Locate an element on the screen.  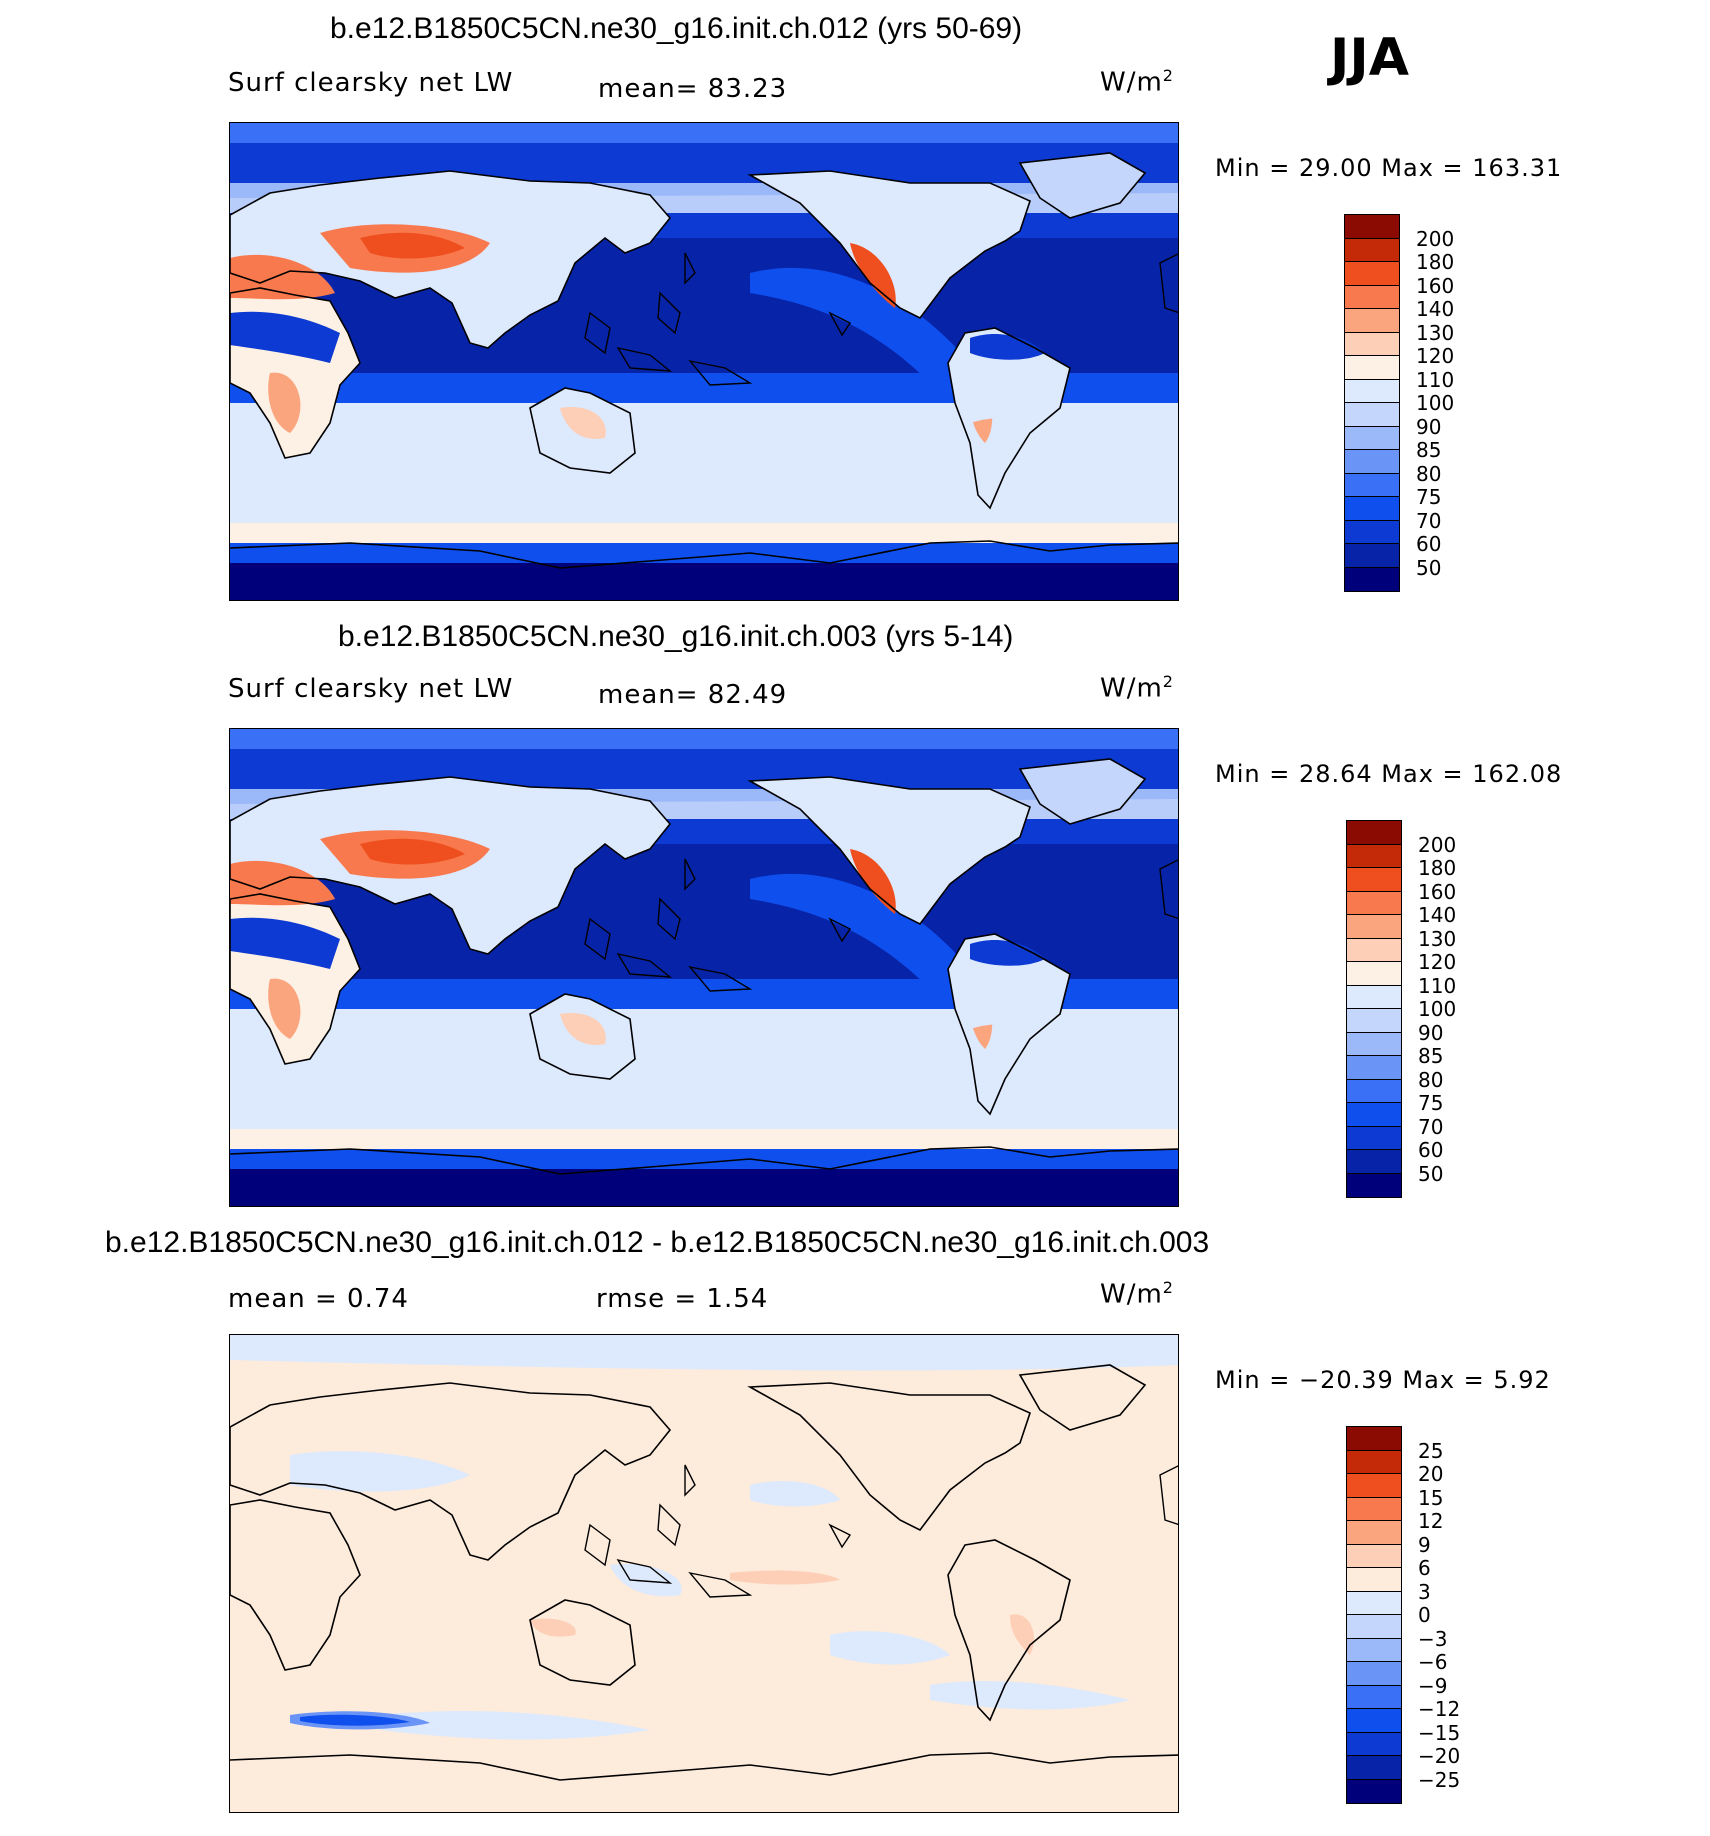
colorbar-tick-label: 3 is located at coordinates (1424, 1591).